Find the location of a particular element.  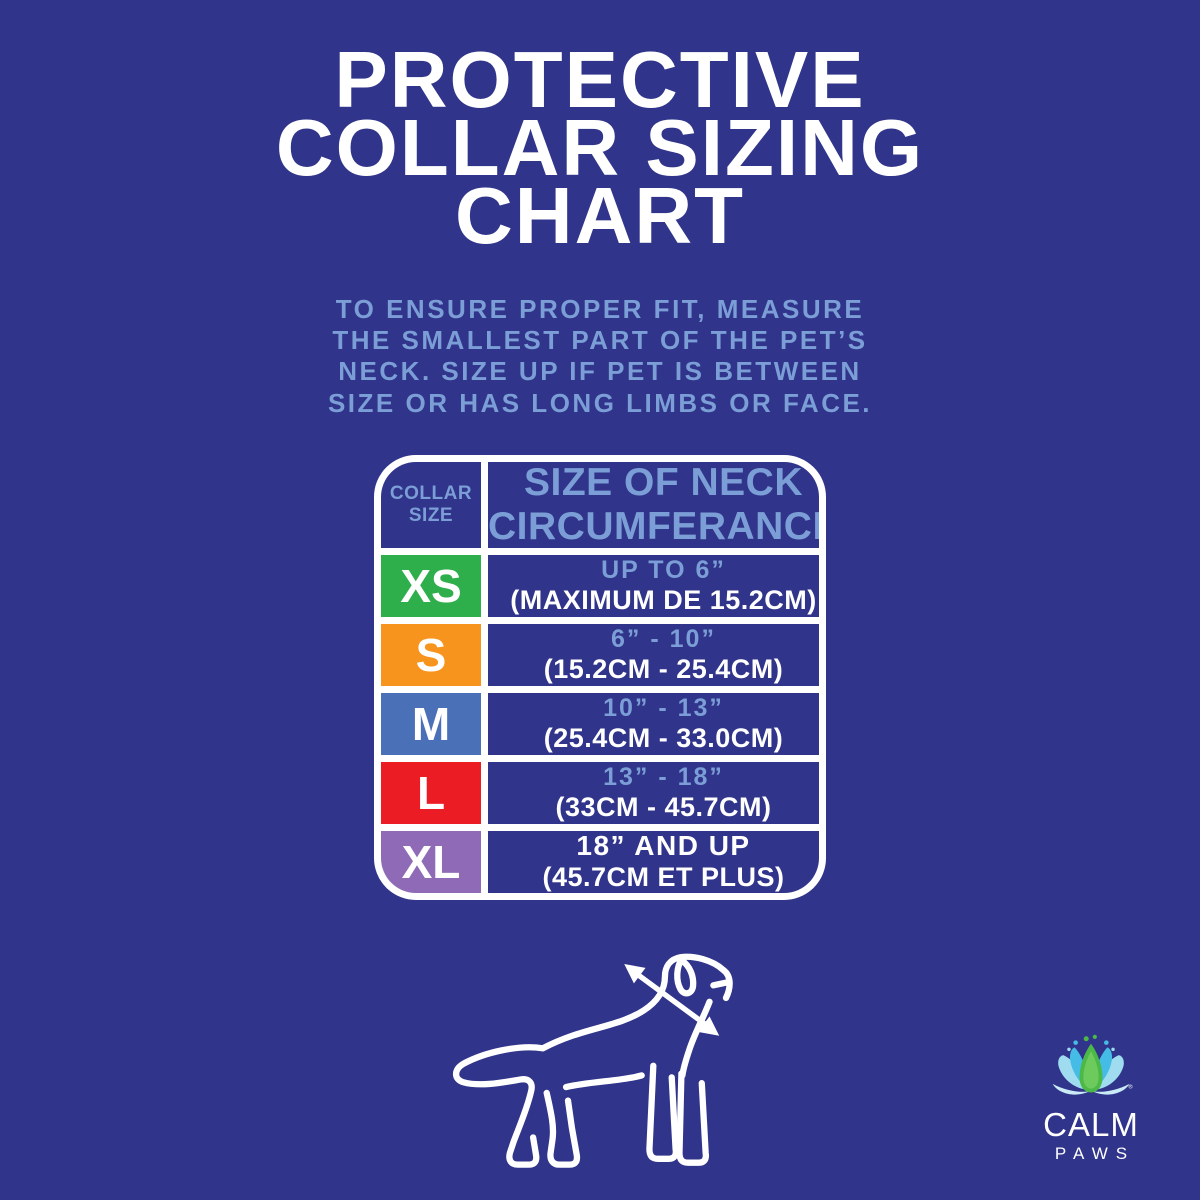

size-row-l: 13” - 18” (33CM - 45.7CM) is located at coordinates (653, 792).